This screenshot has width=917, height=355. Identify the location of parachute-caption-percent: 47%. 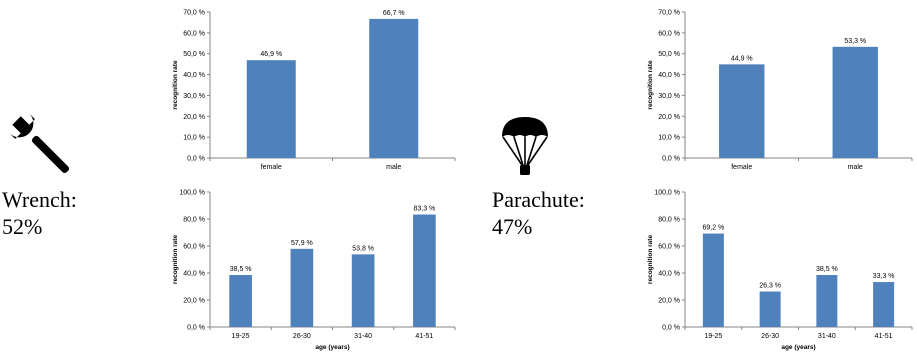
(512, 226).